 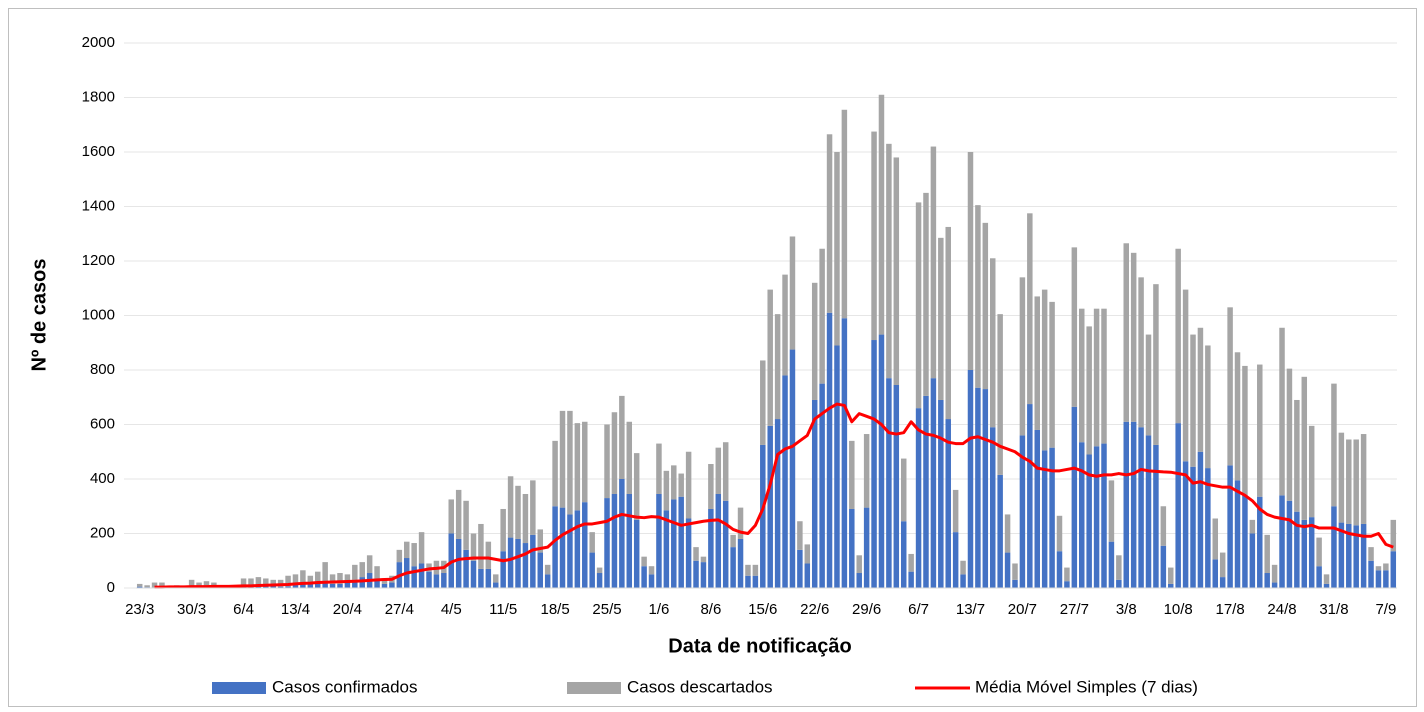 What do you see at coordinates (102, 369) in the screenshot?
I see `y-tick-label: 800` at bounding box center [102, 369].